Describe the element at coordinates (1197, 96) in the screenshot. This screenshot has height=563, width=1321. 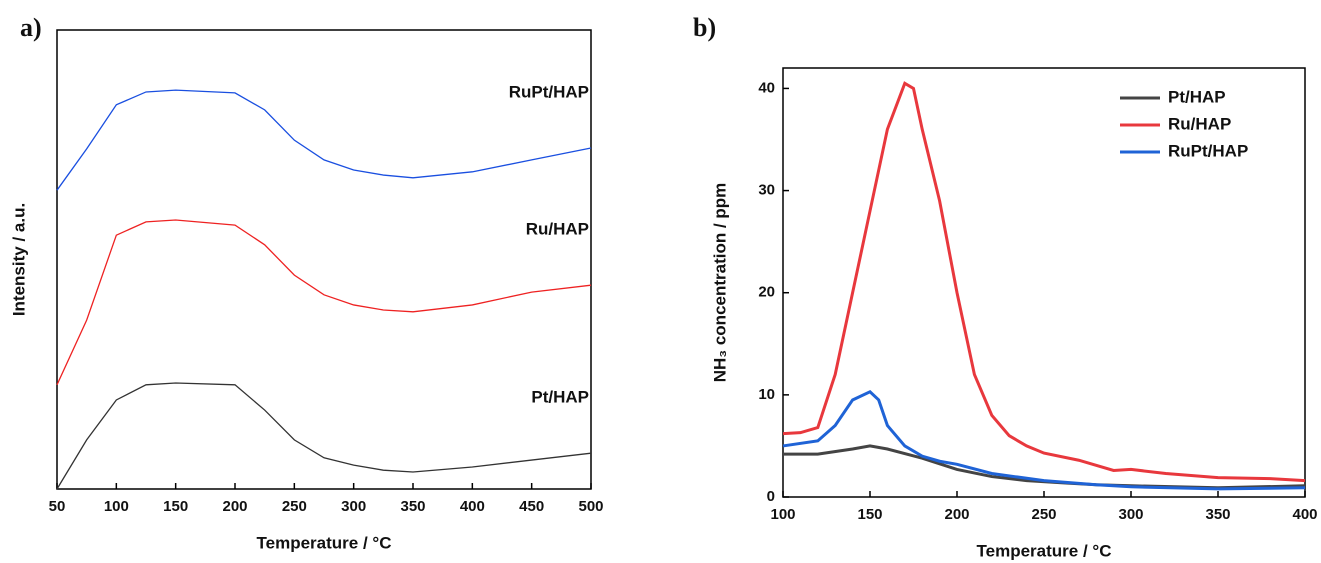
I see `legend-label: Pt/HAP` at that location.